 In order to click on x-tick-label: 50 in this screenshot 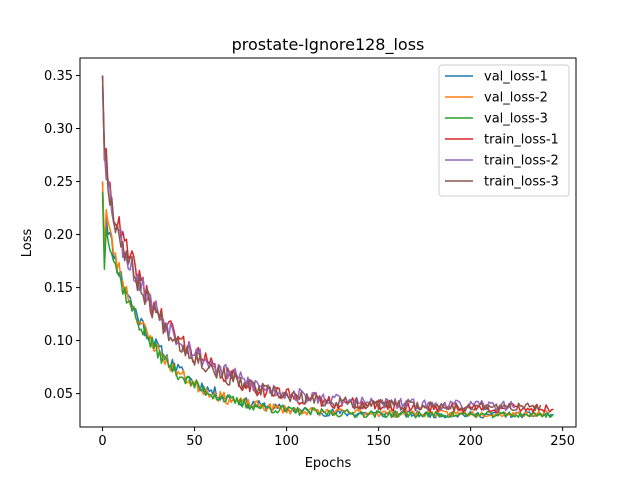, I will do `click(194, 441)`.